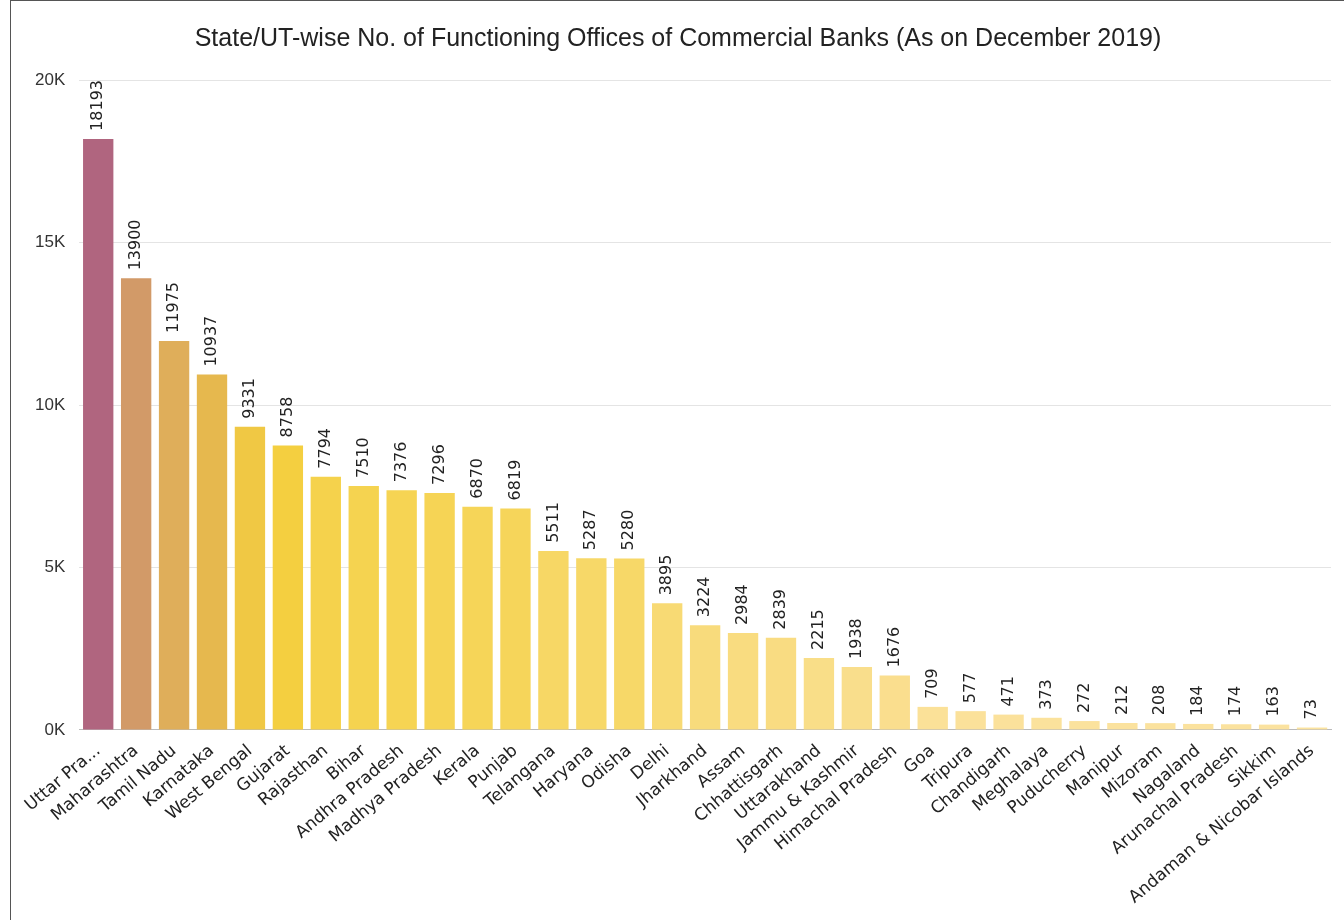  I want to click on y-tick-label: 5K, so click(55, 567).